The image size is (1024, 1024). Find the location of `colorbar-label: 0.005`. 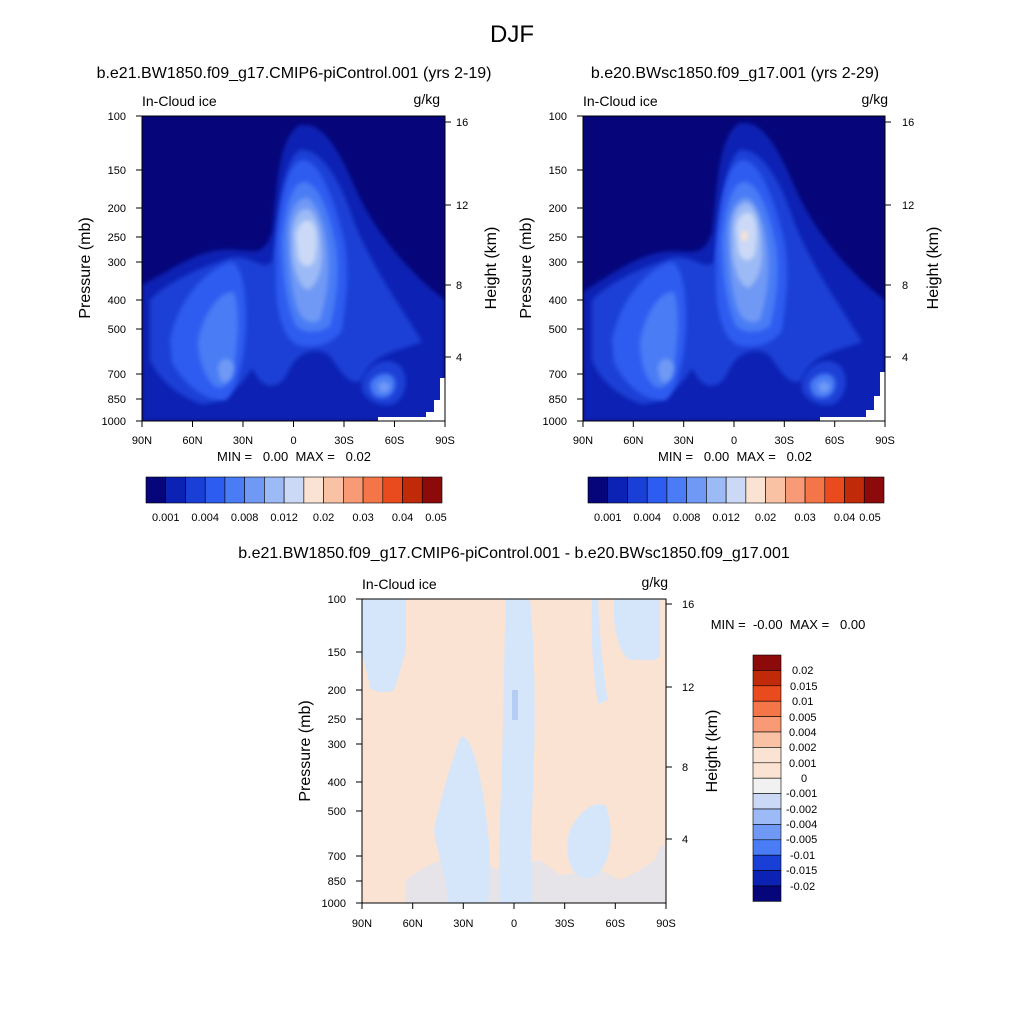

colorbar-label: 0.005 is located at coordinates (803, 718).